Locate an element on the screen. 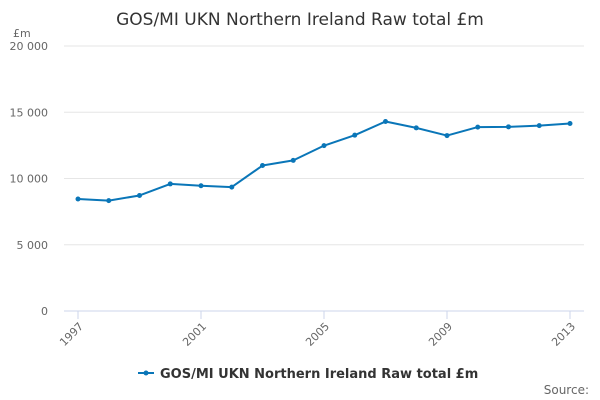 This screenshot has width=600, height=400. source-label: Source: is located at coordinates (566, 390).